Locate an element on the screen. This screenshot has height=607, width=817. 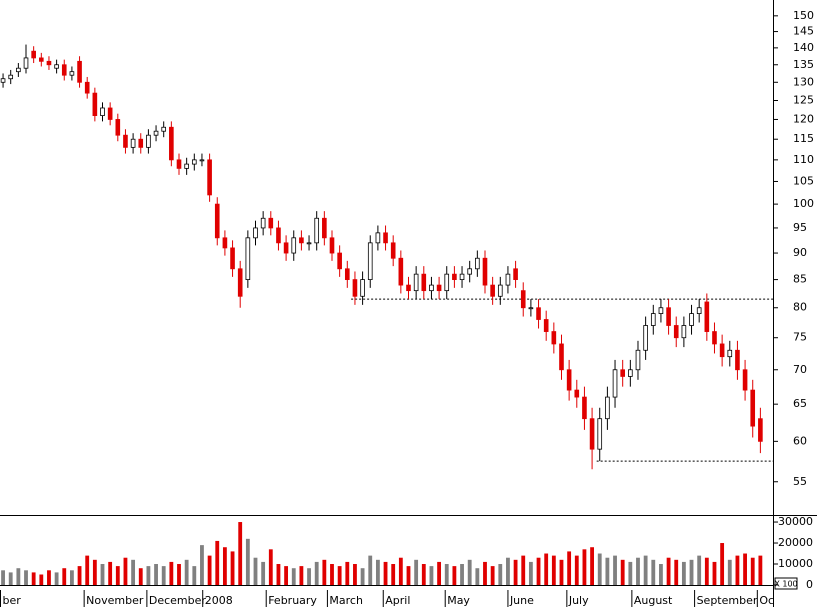
volume-tick-label: 0 is located at coordinates (809, 584).